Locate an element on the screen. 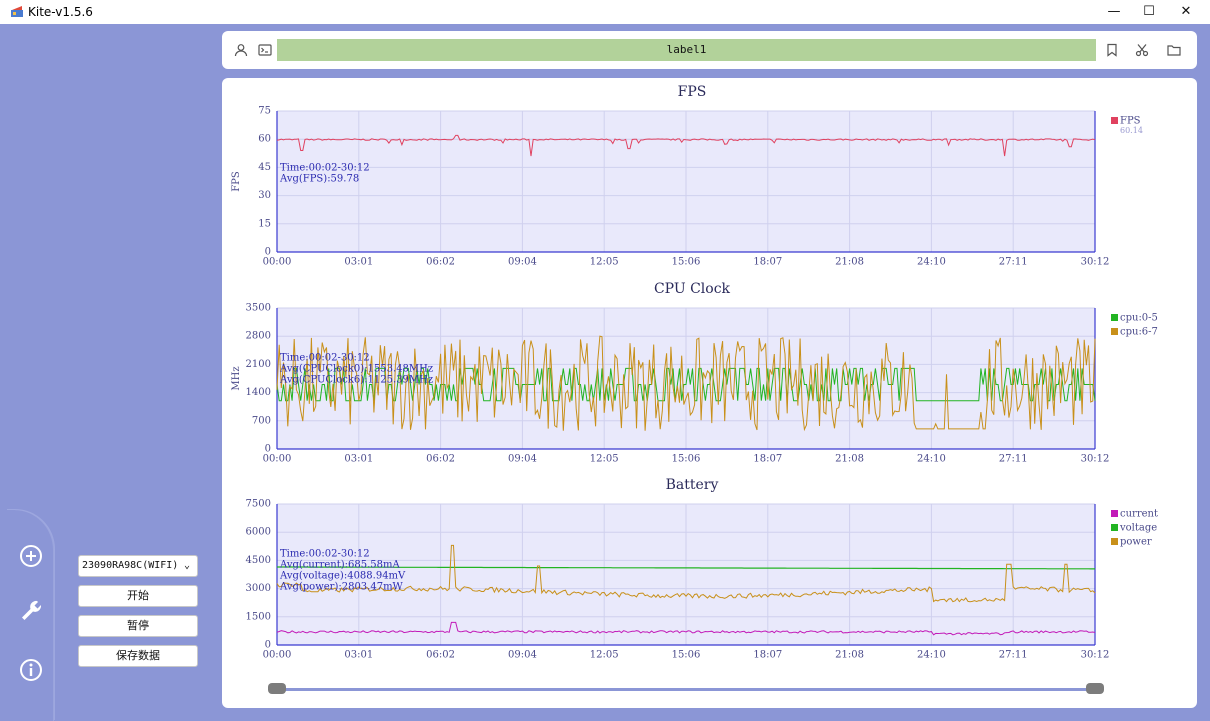 The image size is (1210, 721). series-line-FPS is located at coordinates (686, 145).